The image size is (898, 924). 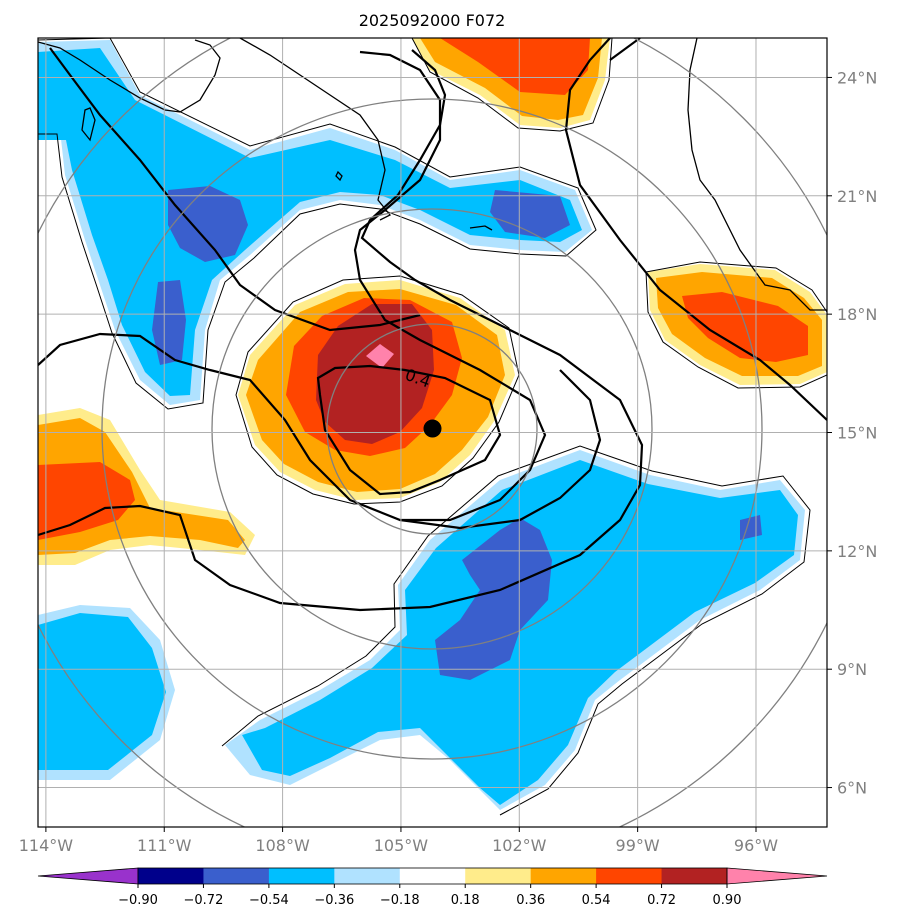 I want to click on fill-positive-w-dark, so click(x=86, y=501).